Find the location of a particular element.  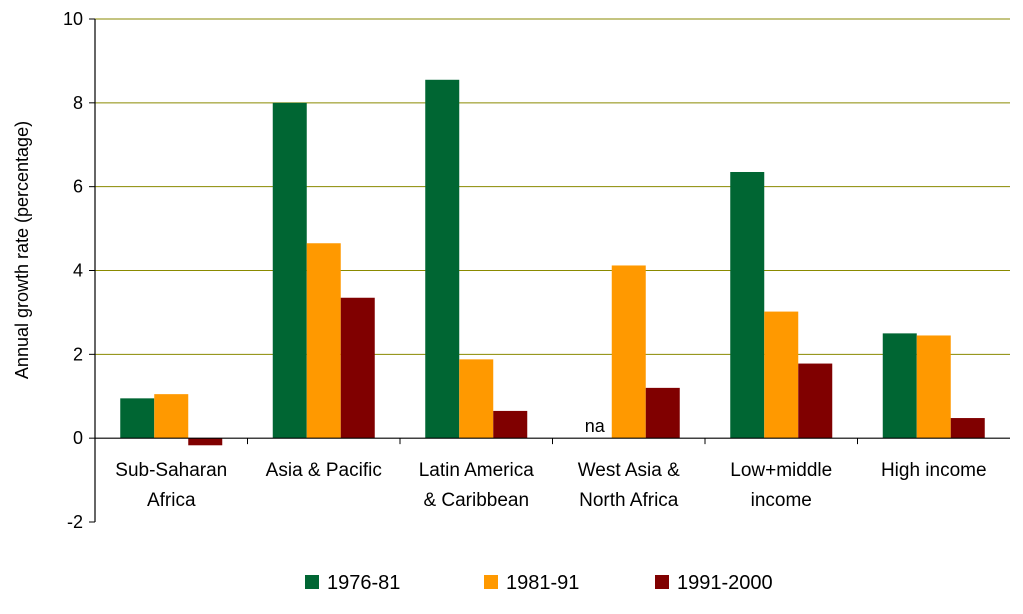

annotation-label: na is located at coordinates (595, 426).